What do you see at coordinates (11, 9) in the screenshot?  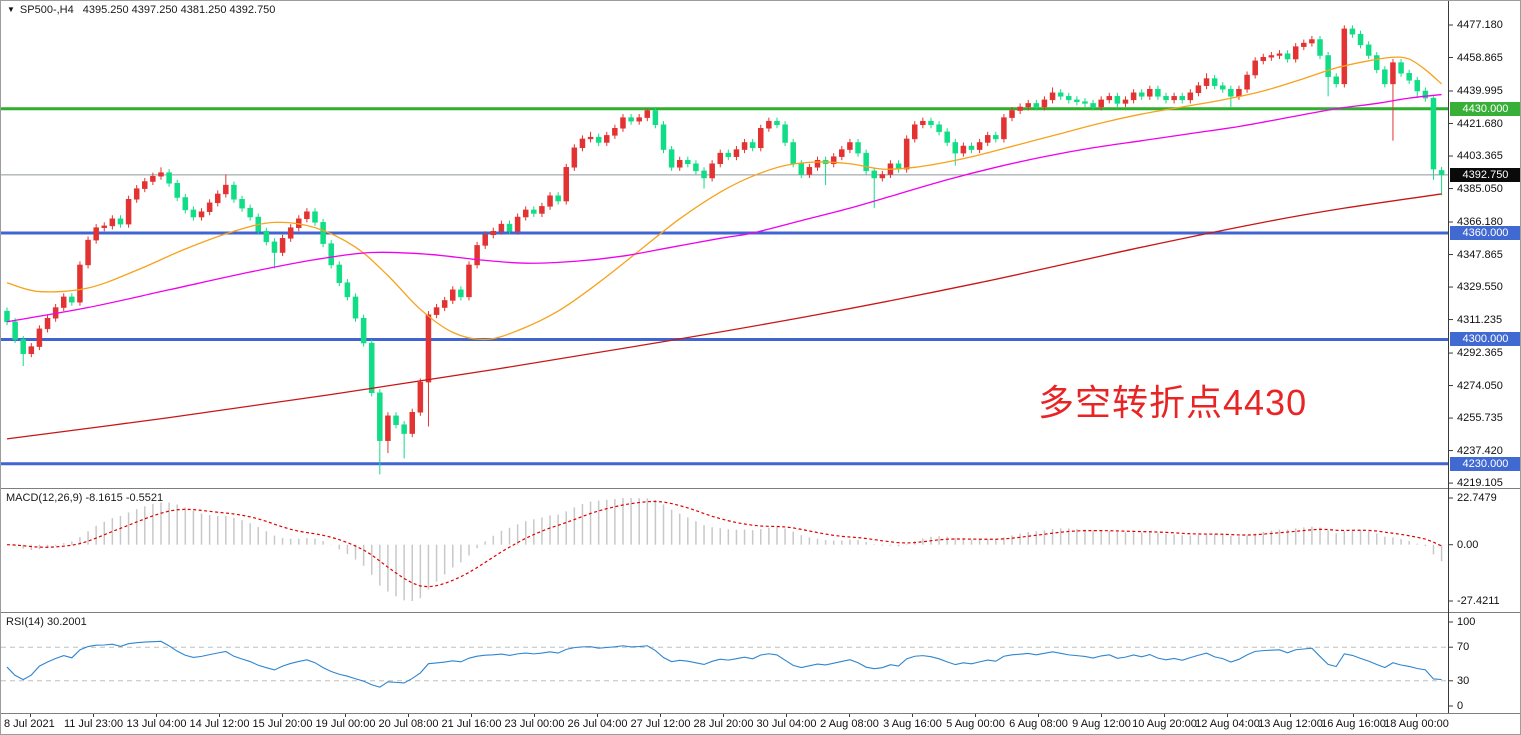 I see `chart-collapse-triangle-icon: ▼` at bounding box center [11, 9].